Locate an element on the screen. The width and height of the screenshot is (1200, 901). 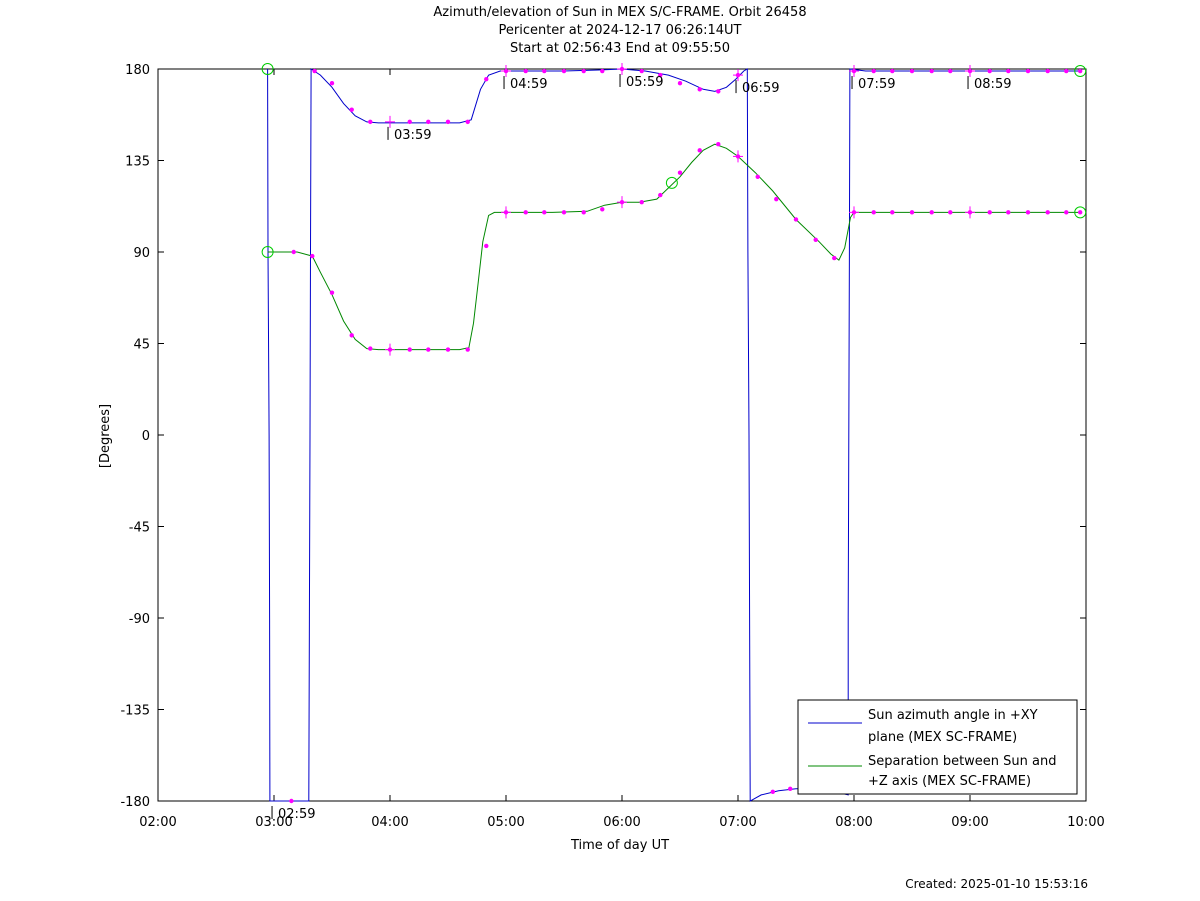
legend-label-azimuth-line2: plane (MEX SC-FRAME) is located at coordinates (942, 737).